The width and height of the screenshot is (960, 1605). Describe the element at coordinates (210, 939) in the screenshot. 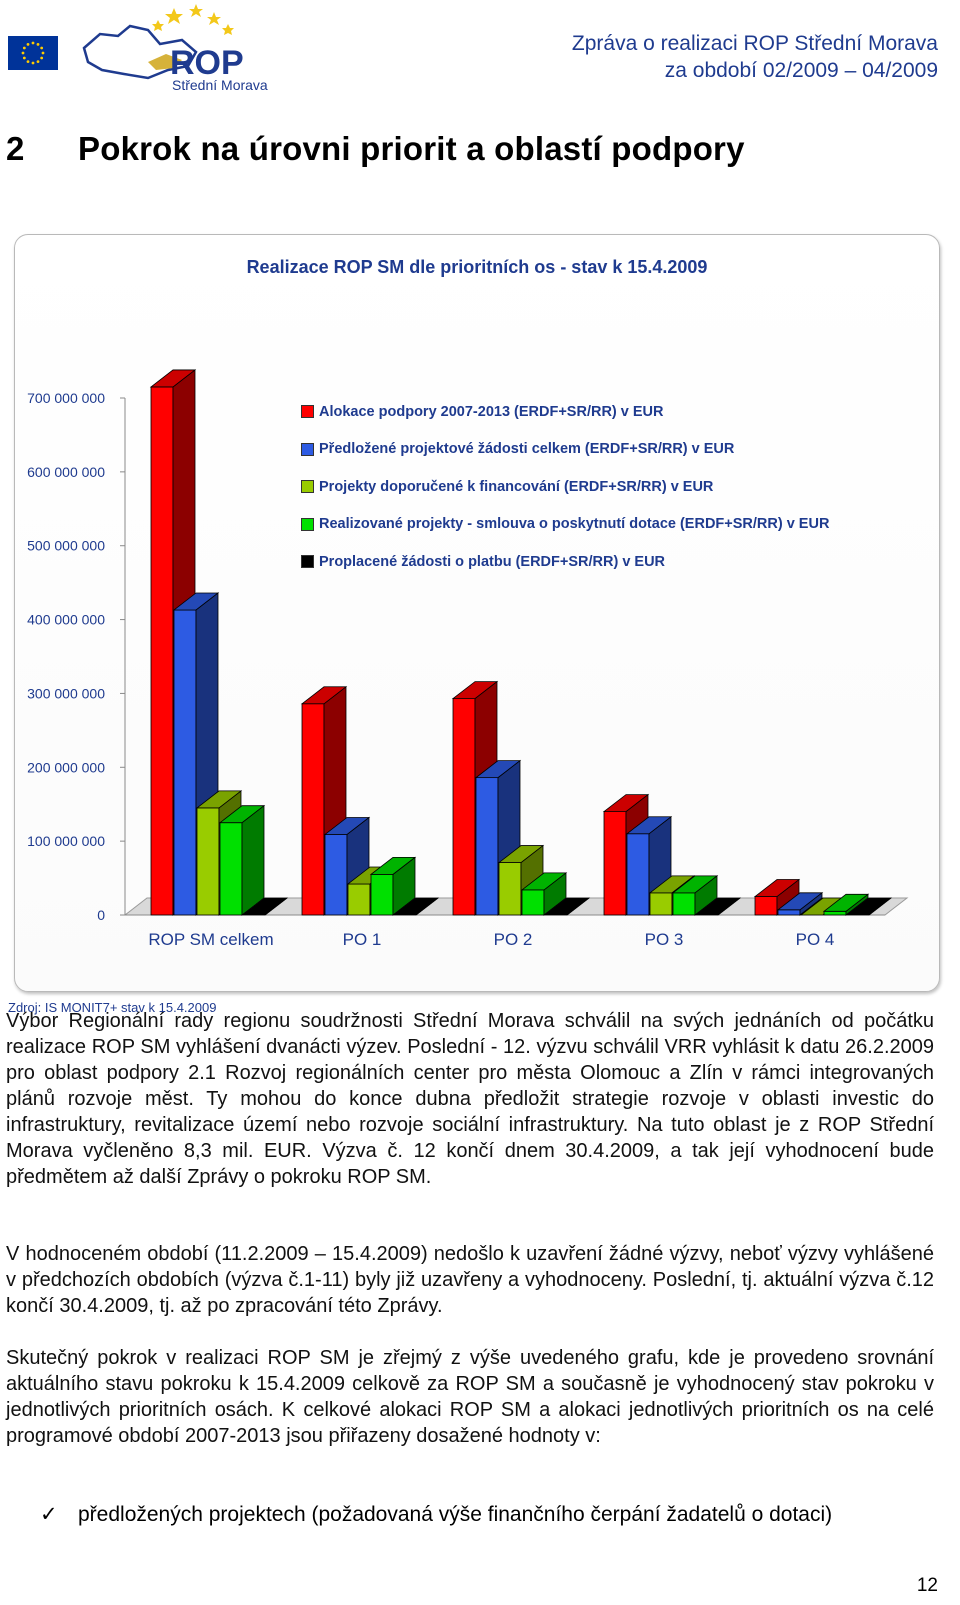

I see `x-tick-label: ROP SM celkem` at that location.